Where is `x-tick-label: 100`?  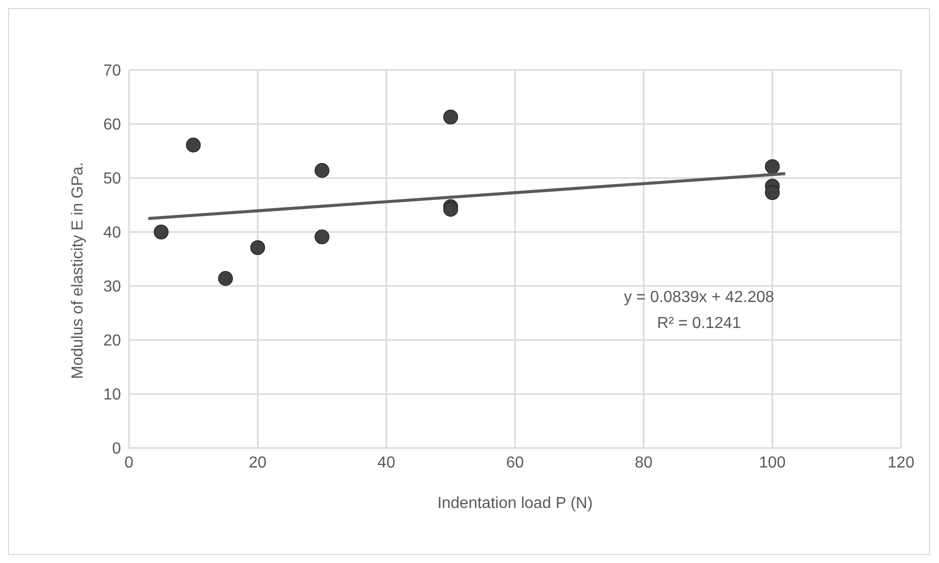
x-tick-label: 100 is located at coordinates (772, 463).